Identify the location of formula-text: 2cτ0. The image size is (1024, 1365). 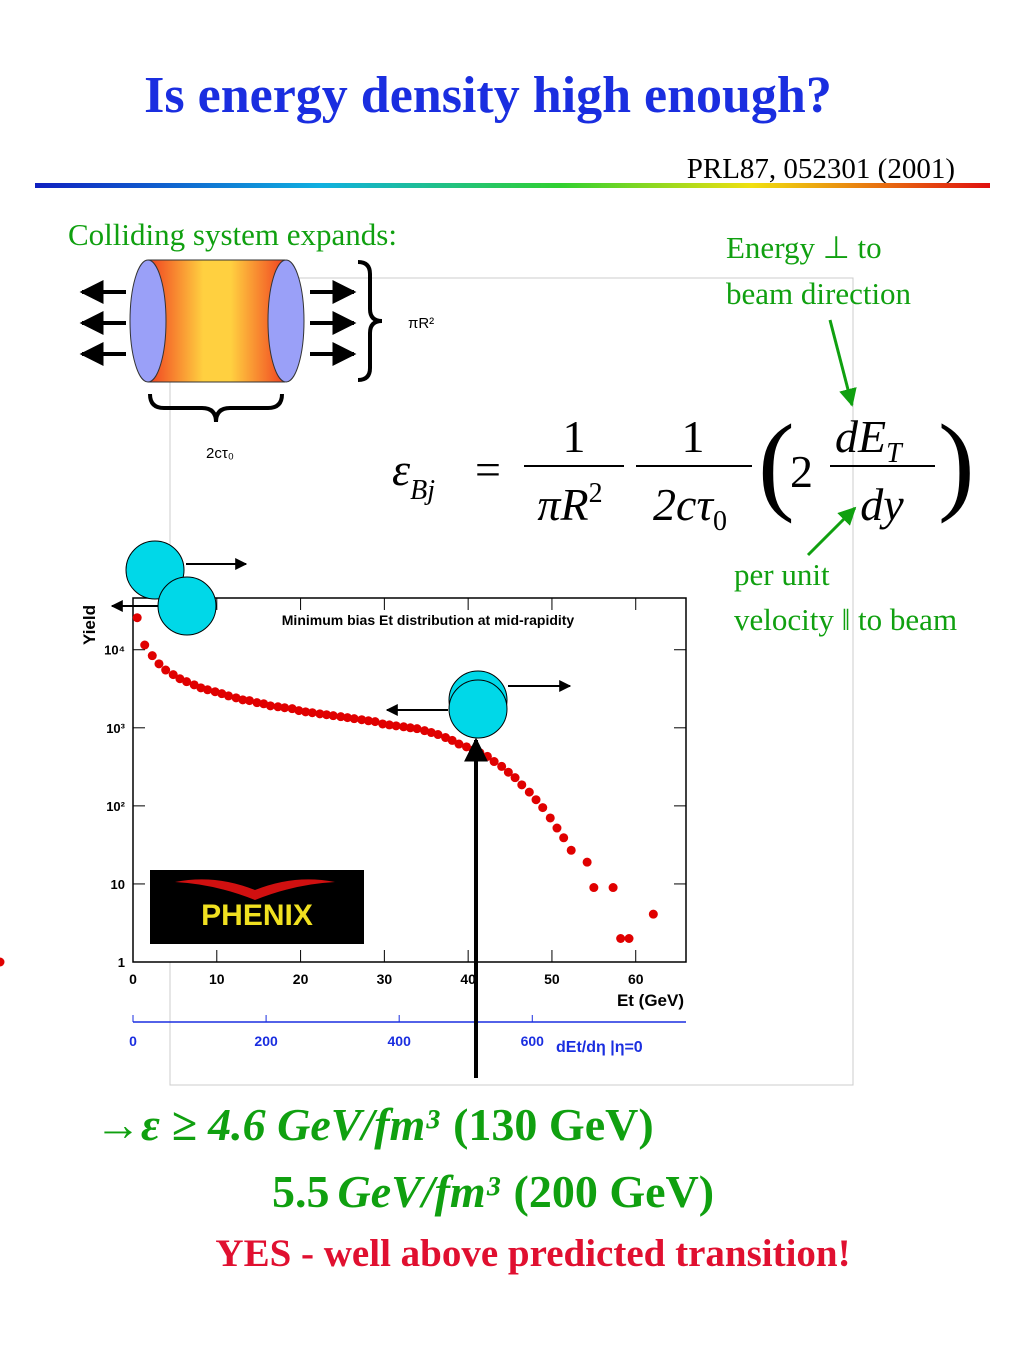
(690, 508).